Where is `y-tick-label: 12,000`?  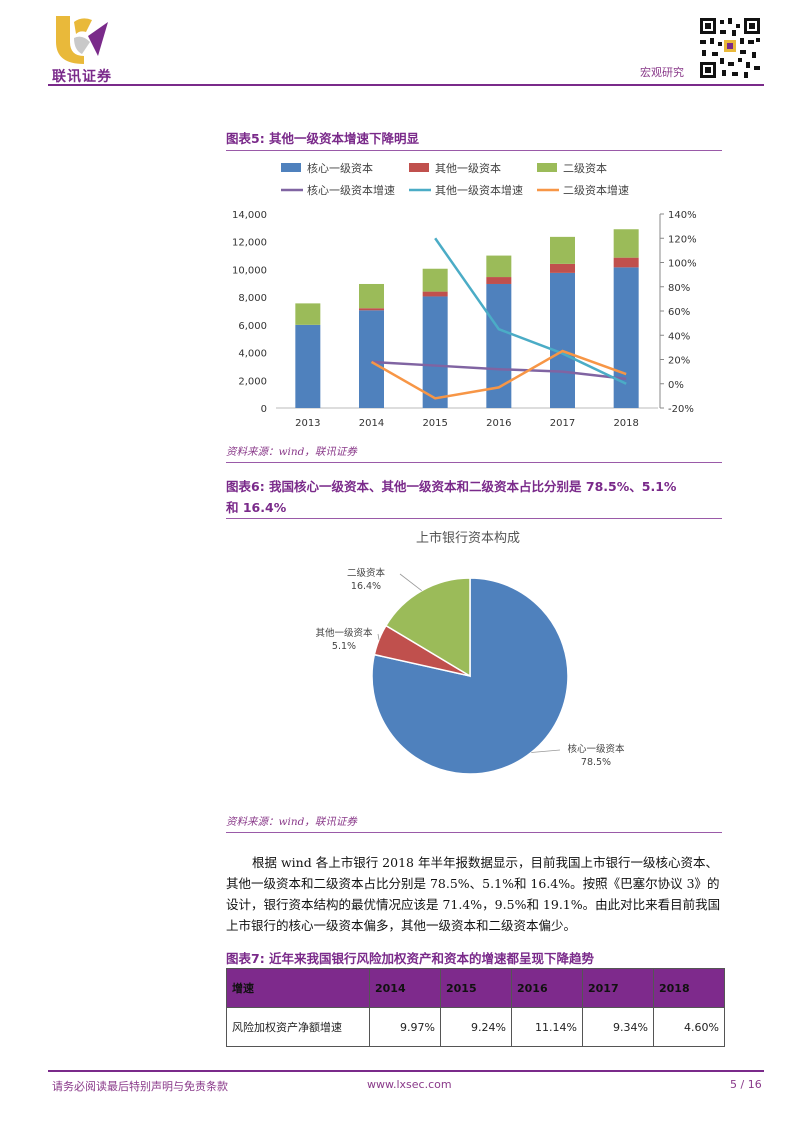
y-tick-label: 12,000 is located at coordinates (249, 243).